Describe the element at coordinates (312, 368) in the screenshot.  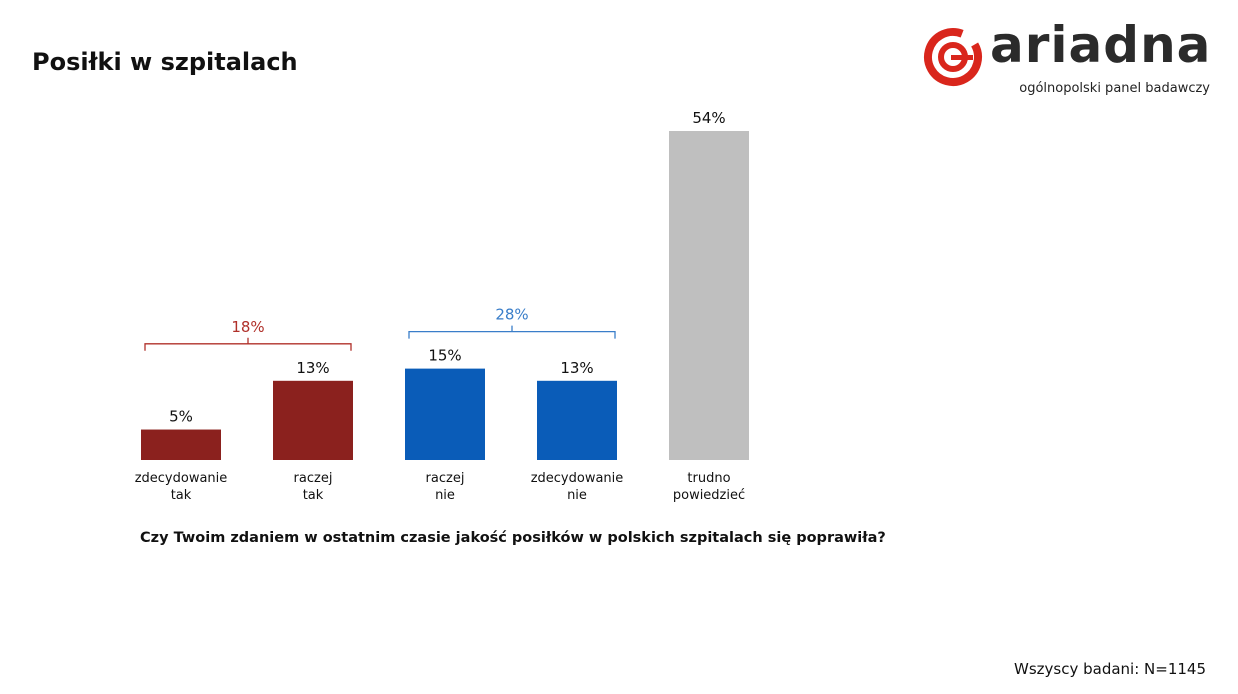
I see `value-label-1: 13%` at that location.